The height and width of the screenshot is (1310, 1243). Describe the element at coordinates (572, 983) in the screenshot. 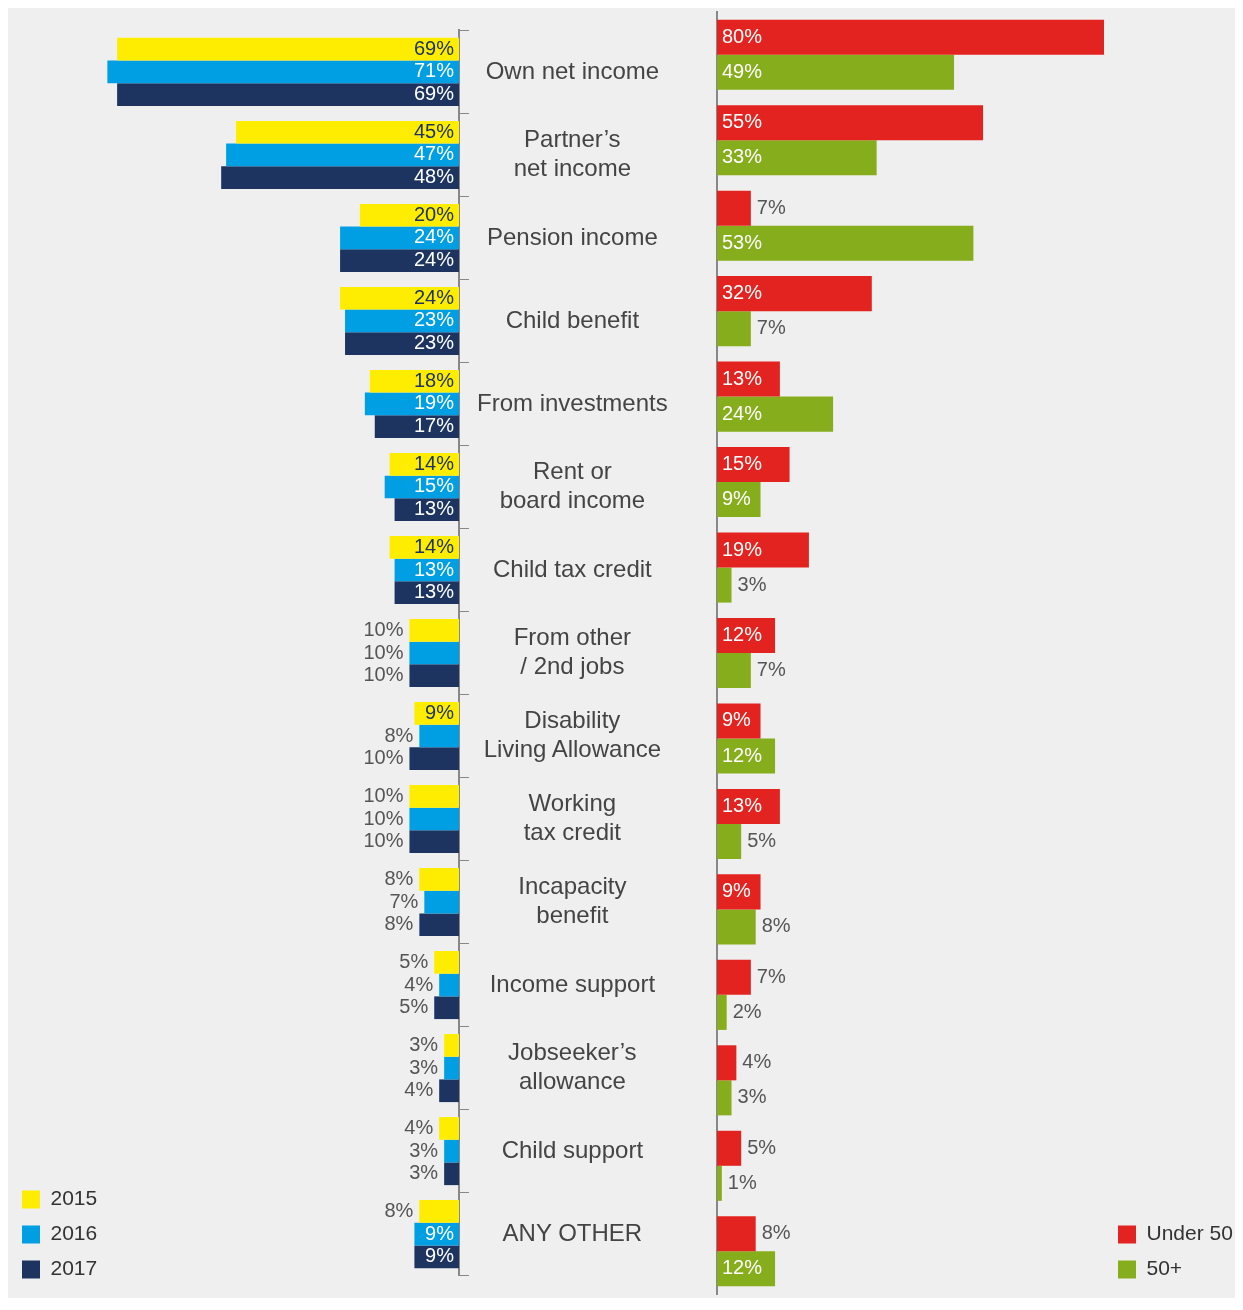

I see `y-tick-label: Income support` at that location.